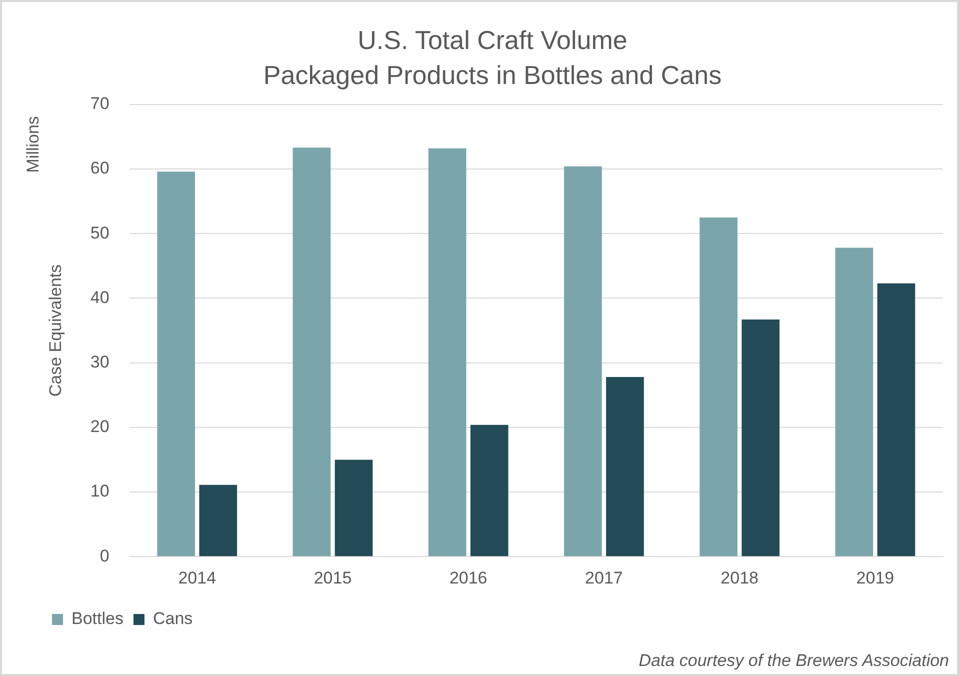 This screenshot has width=959, height=676. I want to click on text: Data courtesy of the Brewers Association, so click(793, 660).